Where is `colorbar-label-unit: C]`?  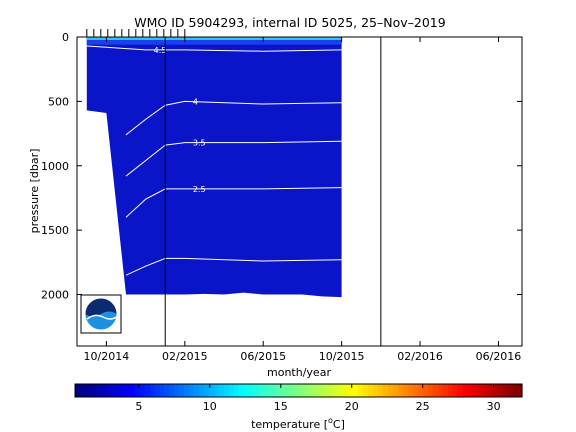
colorbar-label-unit: C] is located at coordinates (339, 424).